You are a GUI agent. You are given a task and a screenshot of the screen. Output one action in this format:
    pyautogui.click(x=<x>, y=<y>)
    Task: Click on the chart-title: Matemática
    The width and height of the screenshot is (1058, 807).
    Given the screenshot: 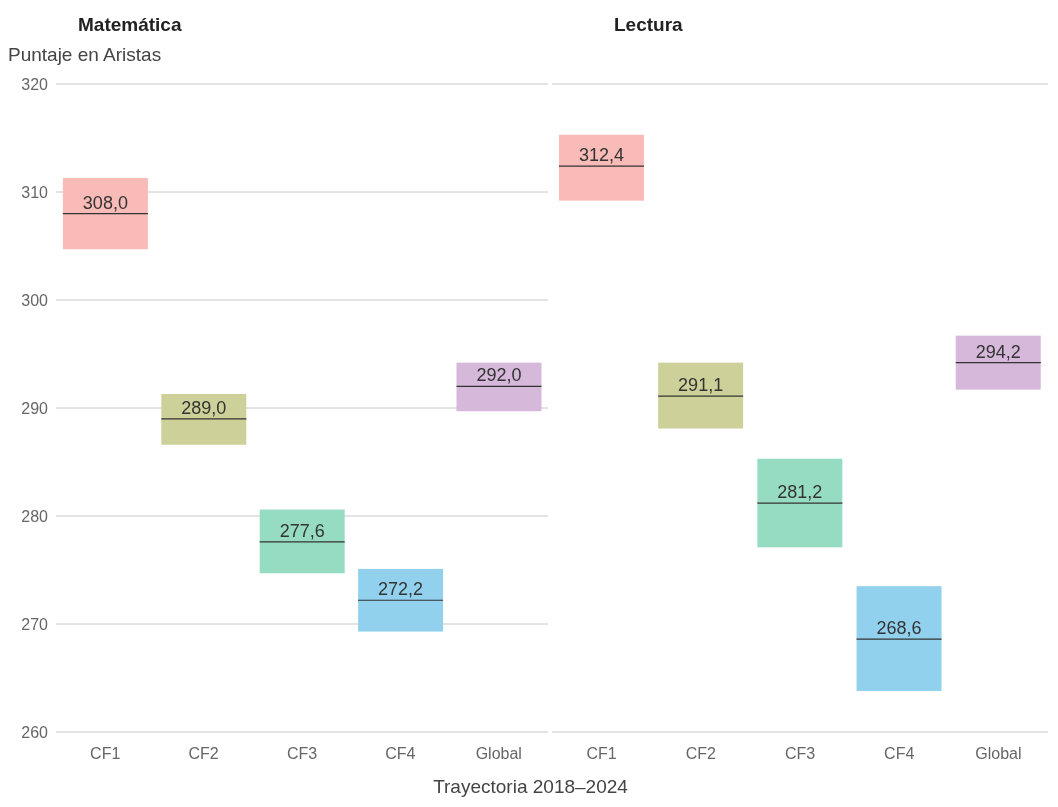 What is the action you would take?
    pyautogui.click(x=130, y=24)
    